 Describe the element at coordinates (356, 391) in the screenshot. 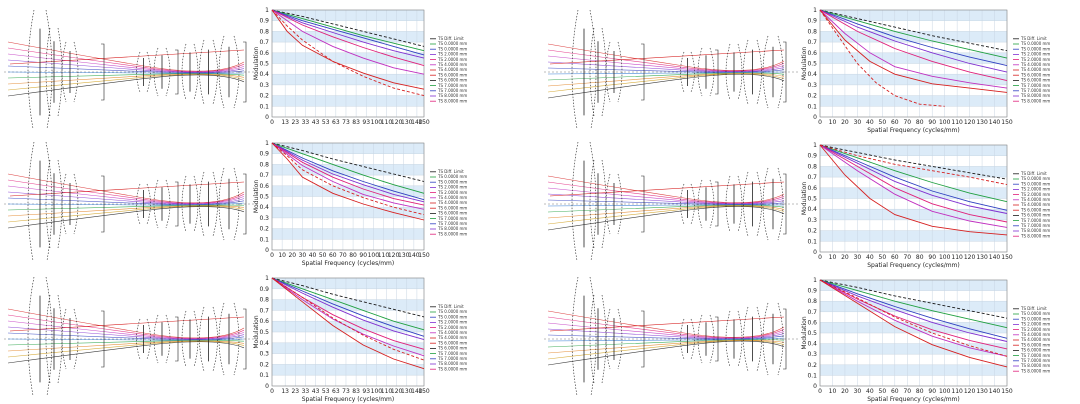

I see `x-tick-label: 83` at that location.